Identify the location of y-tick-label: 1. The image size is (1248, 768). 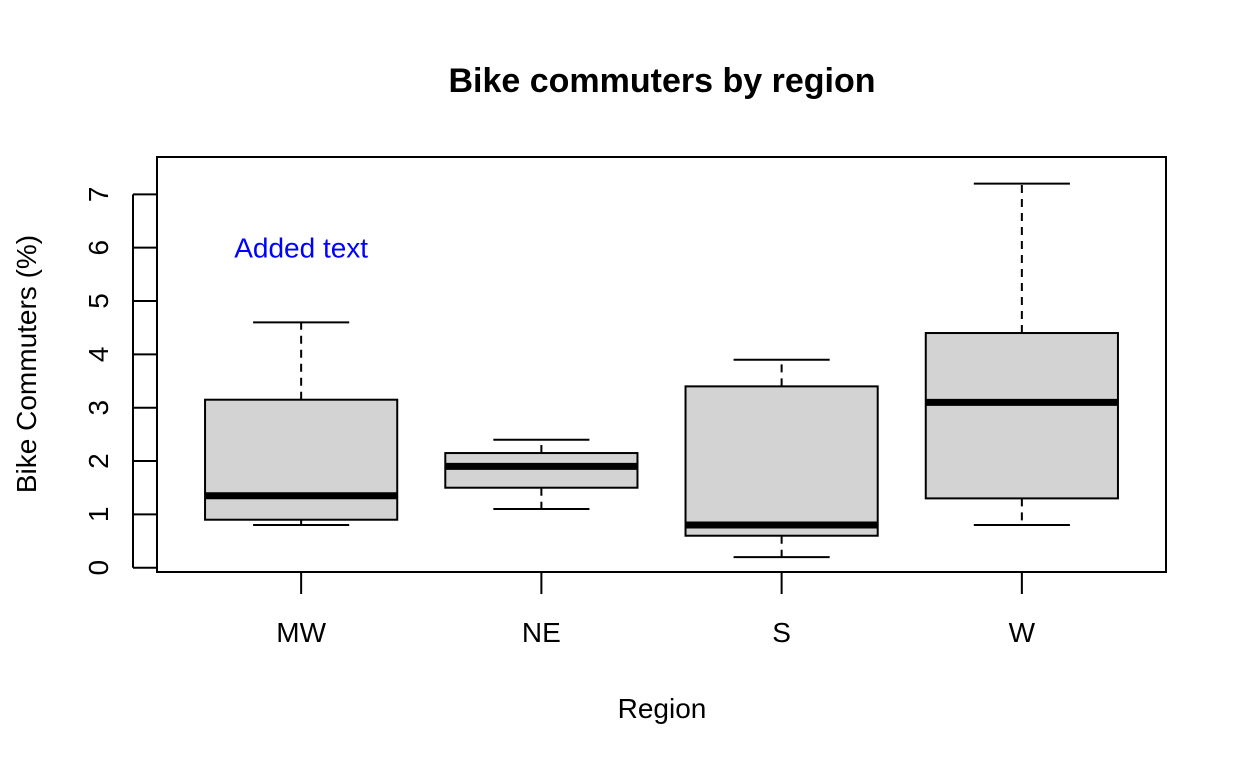
(98, 515).